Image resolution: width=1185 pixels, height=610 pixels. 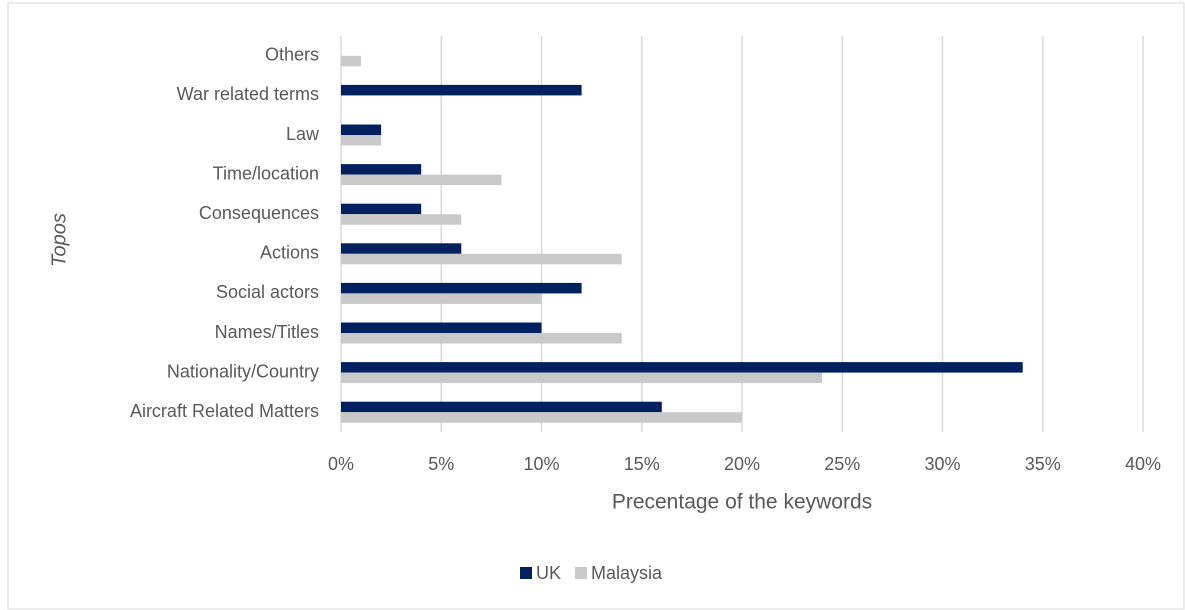 I want to click on x-tick-label: 10%, so click(x=541, y=464).